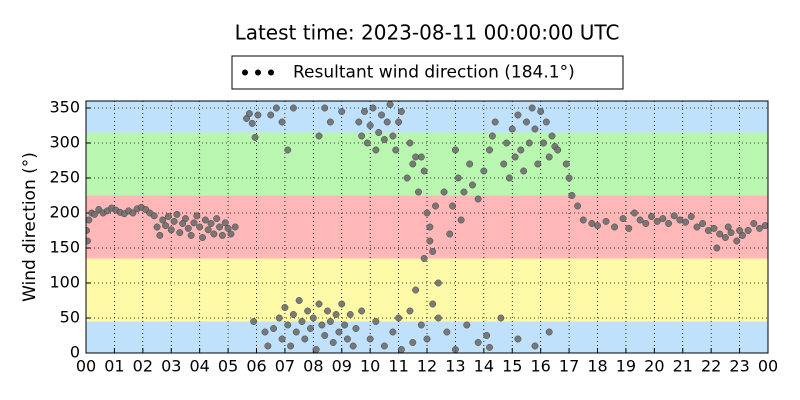 This screenshot has height=400, width=800. Describe the element at coordinates (597, 366) in the screenshot. I see `x-tick-label: 18` at that location.